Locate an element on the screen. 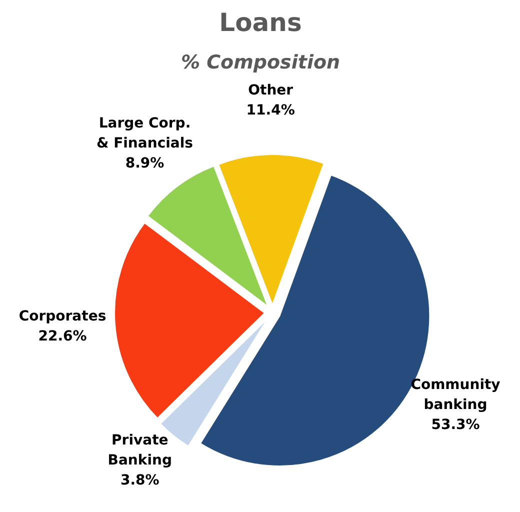 The height and width of the screenshot is (512, 520). data-label: 53.3% is located at coordinates (455, 425).